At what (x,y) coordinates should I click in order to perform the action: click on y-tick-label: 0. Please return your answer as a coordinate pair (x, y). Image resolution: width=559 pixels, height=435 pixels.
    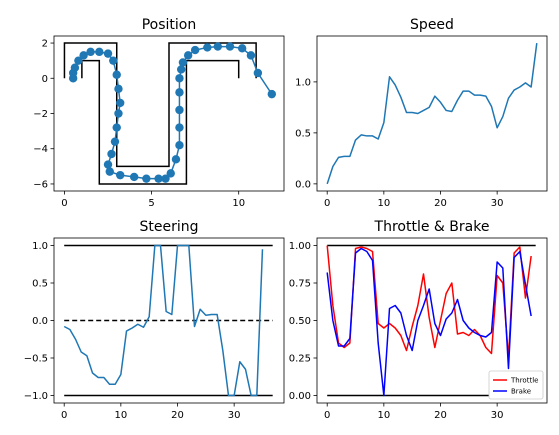
    Looking at the image, I should click on (45, 79).